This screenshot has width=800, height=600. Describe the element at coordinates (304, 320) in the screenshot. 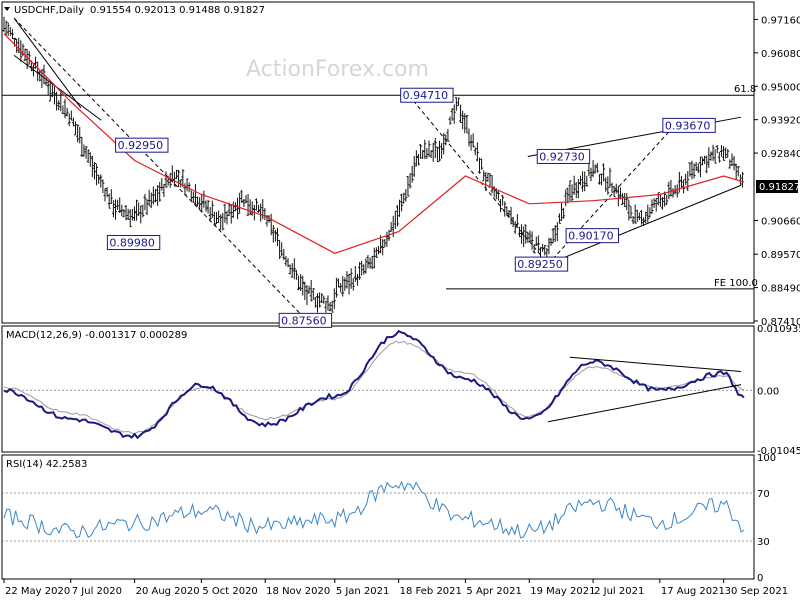

I see `annotation-label: 0.87560` at that location.